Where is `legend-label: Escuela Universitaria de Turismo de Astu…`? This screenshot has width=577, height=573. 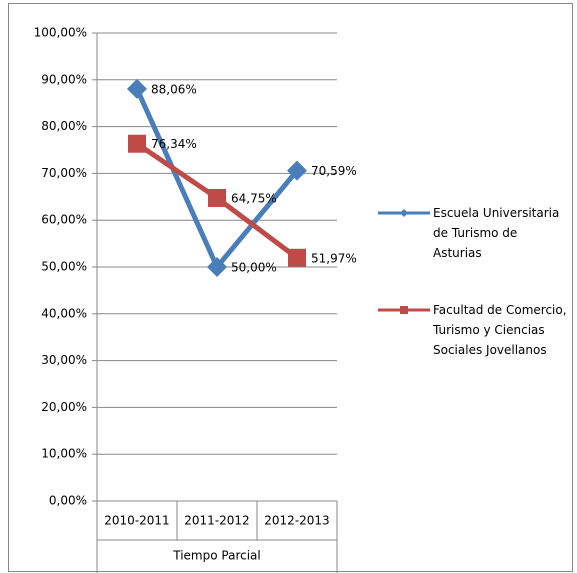 legend-label: Escuela Universitaria de Turismo de Astu… is located at coordinates (496, 233).